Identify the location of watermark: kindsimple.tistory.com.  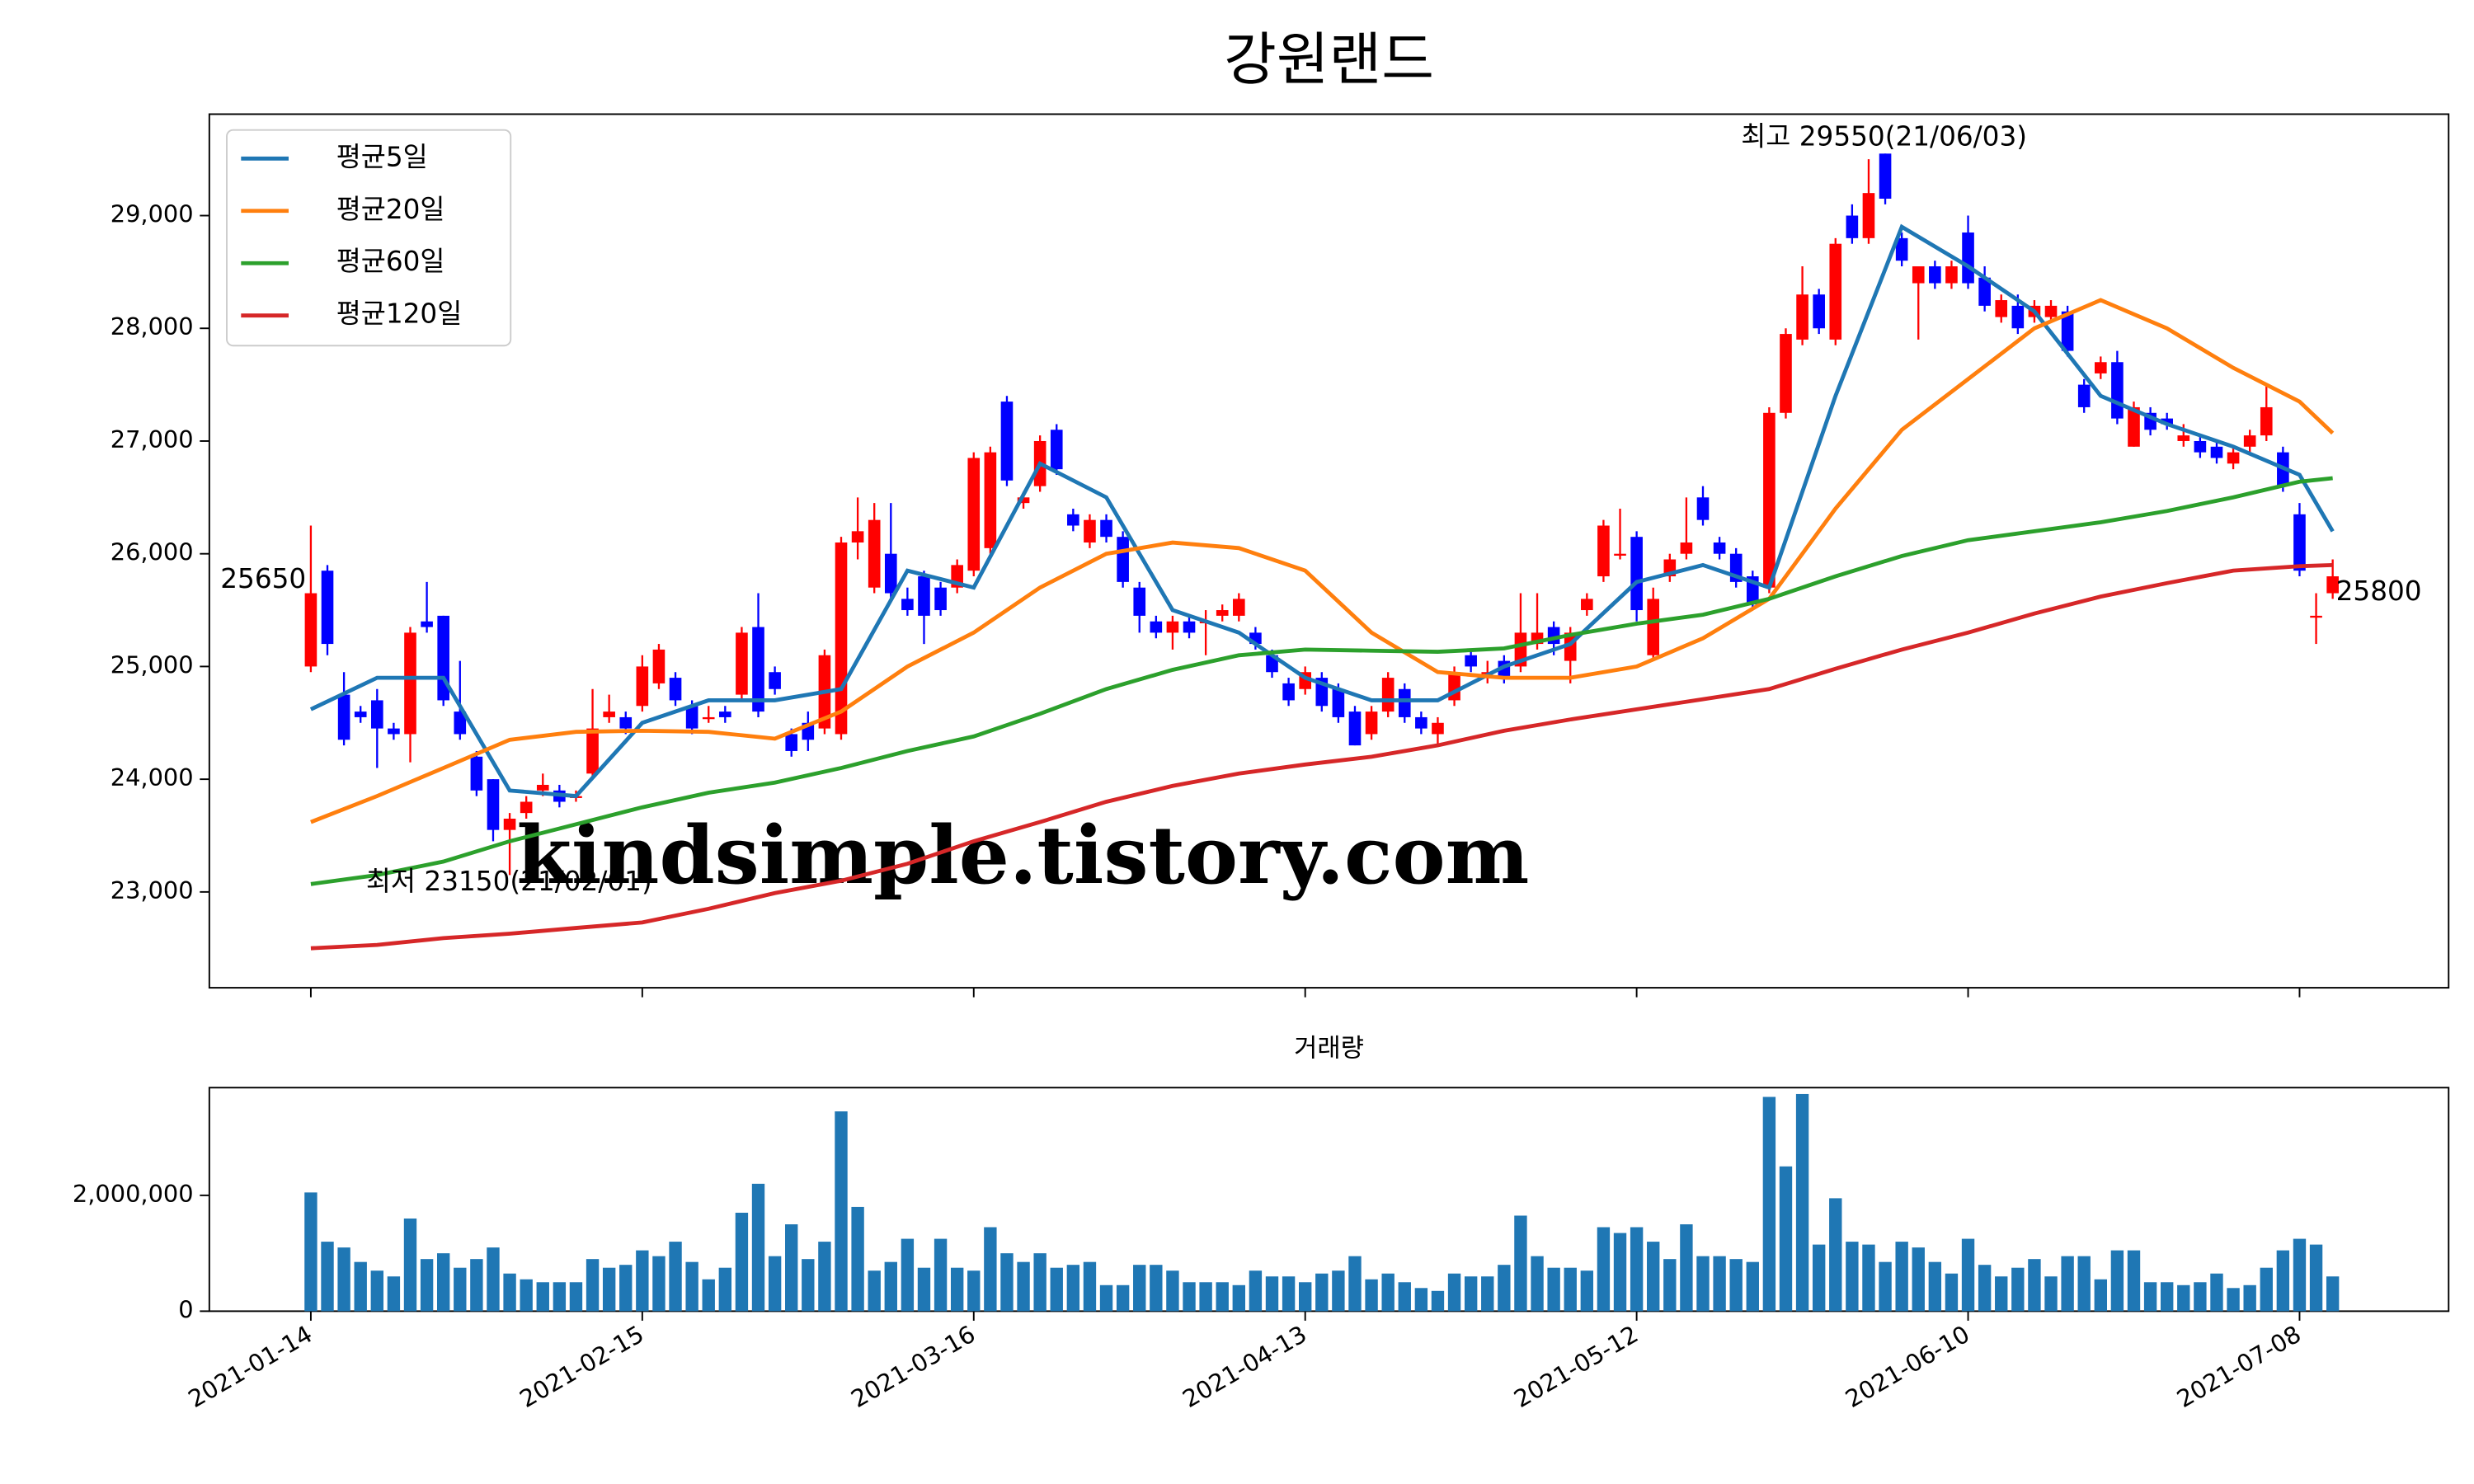
(1022, 855).